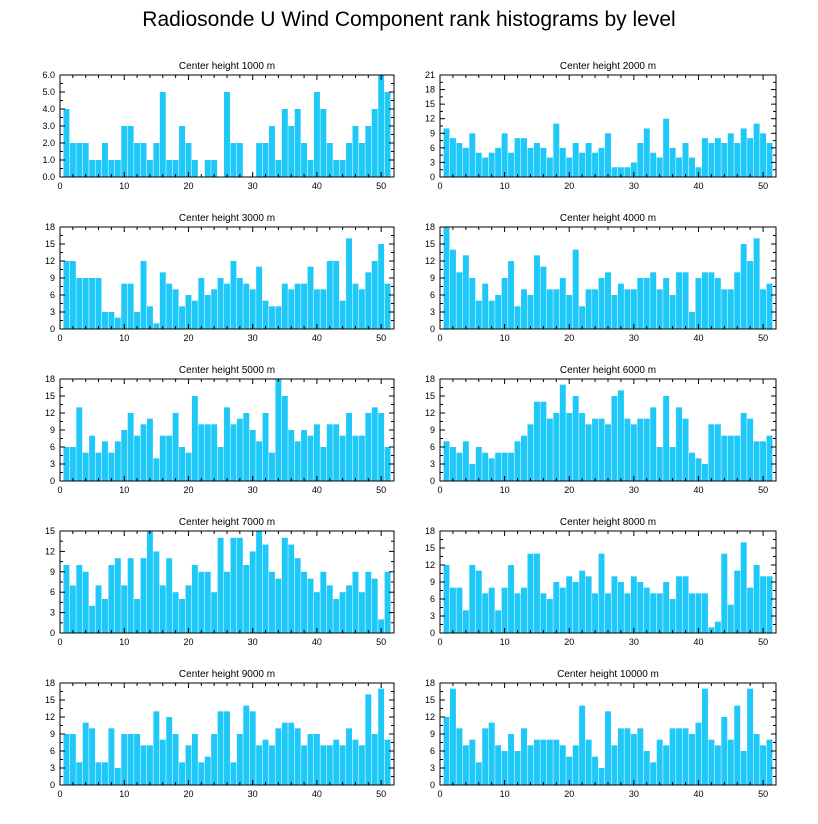 This screenshot has width=818, height=824. Describe the element at coordinates (50, 396) in the screenshot. I see `y-tick-label: 15` at that location.